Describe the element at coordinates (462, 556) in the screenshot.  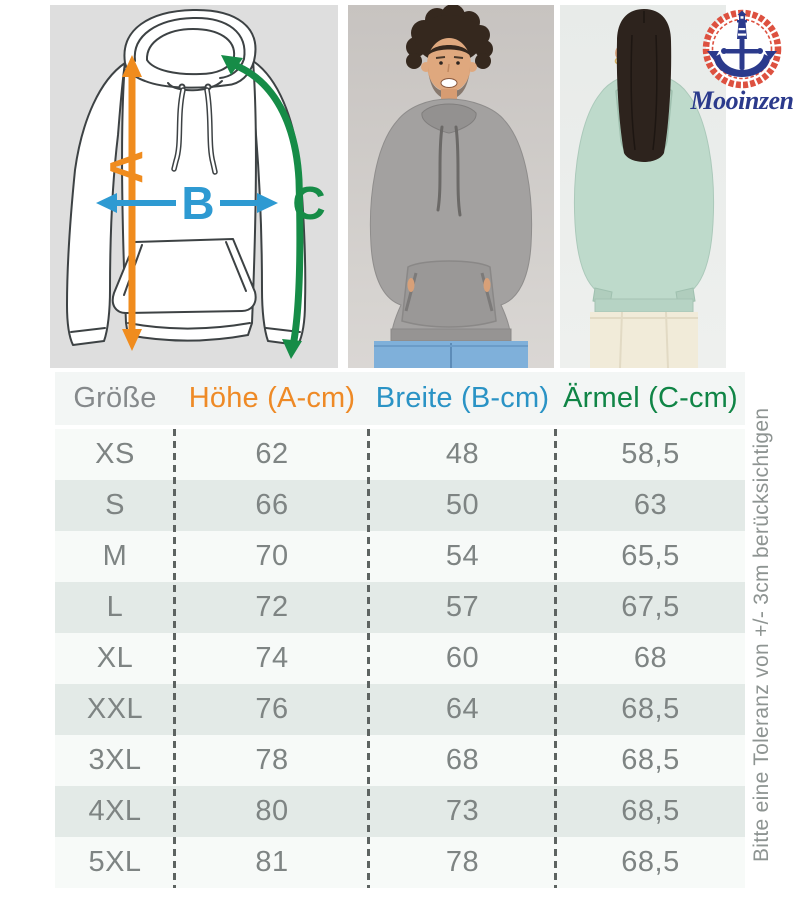
I see `breite-cell: 54` at that location.